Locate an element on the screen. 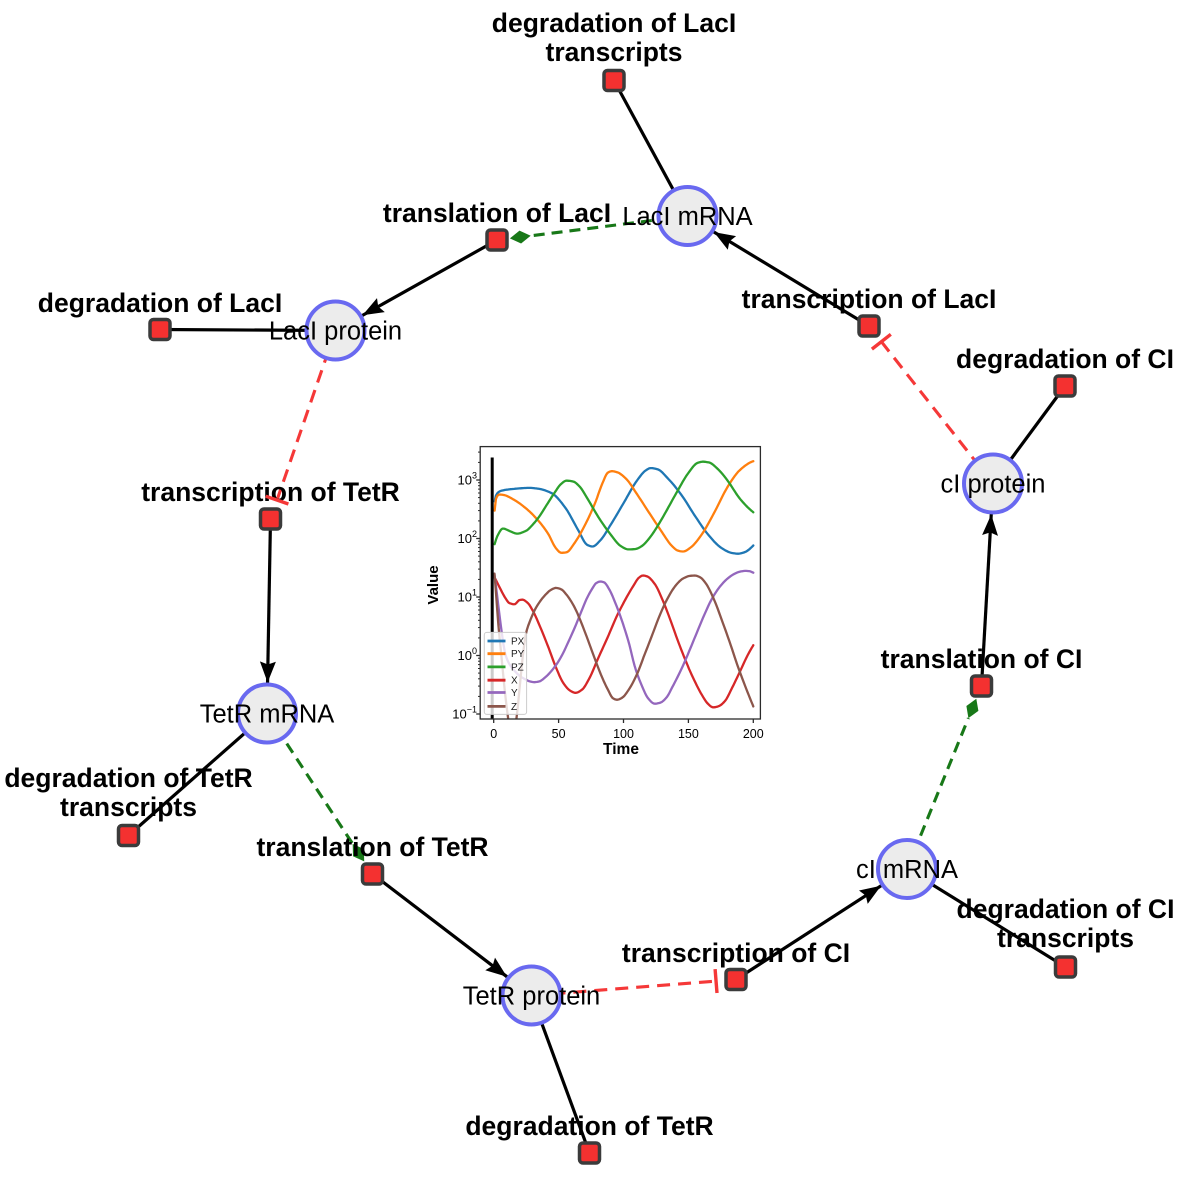  svg-text: TetR protein is located at coordinates (532, 997).